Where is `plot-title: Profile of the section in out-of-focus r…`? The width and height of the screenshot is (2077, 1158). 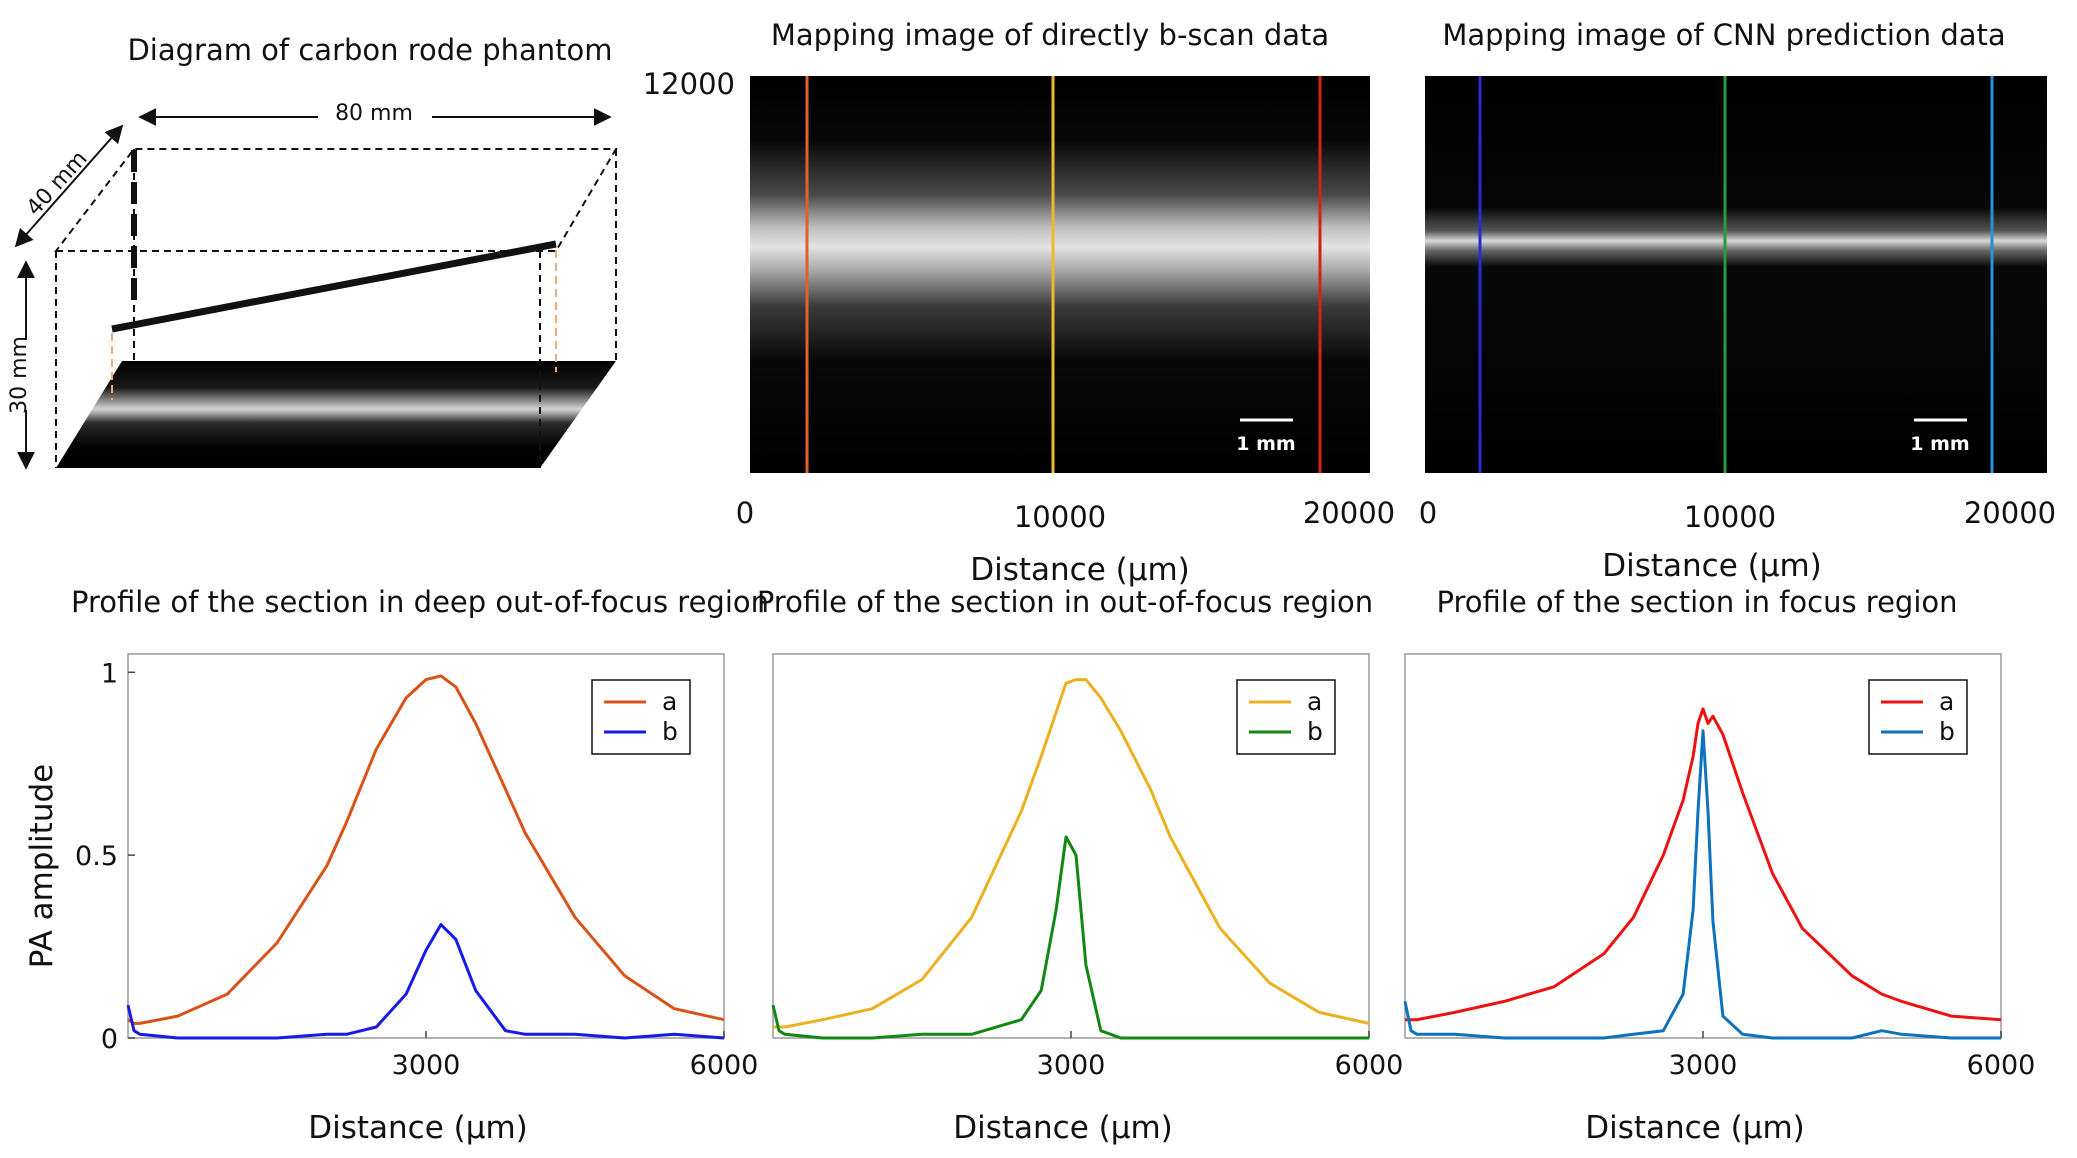 plot-title: Profile of the section in out-of-focus r… is located at coordinates (1065, 602).